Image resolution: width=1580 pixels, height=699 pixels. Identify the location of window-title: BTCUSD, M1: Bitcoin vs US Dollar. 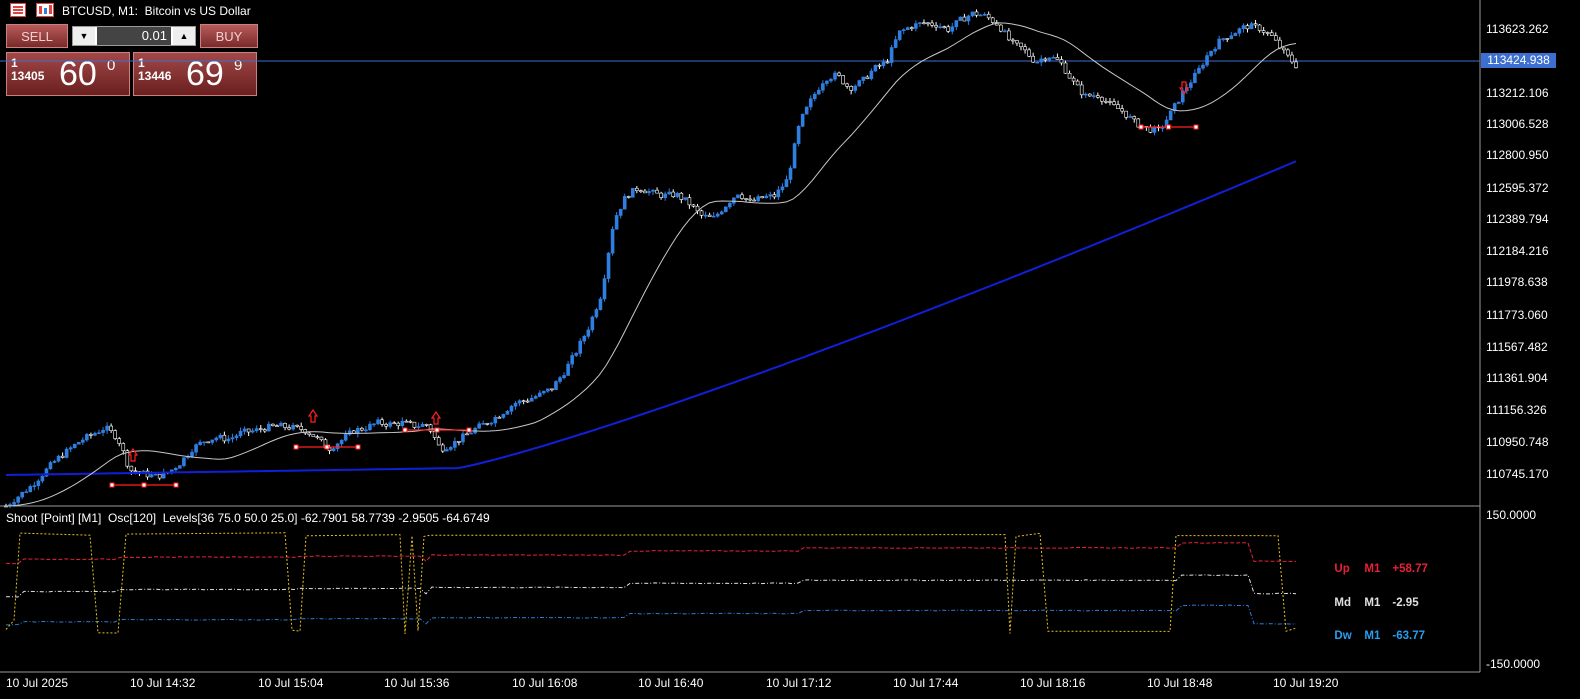
(156, 11).